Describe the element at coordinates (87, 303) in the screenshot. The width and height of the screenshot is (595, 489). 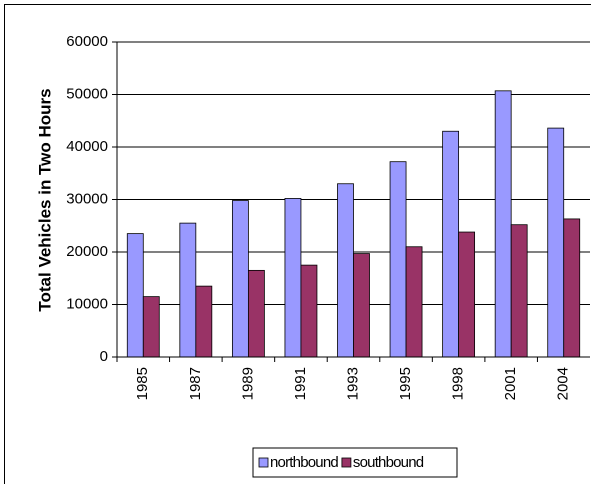
I see `y-tick-label: 10000` at that location.